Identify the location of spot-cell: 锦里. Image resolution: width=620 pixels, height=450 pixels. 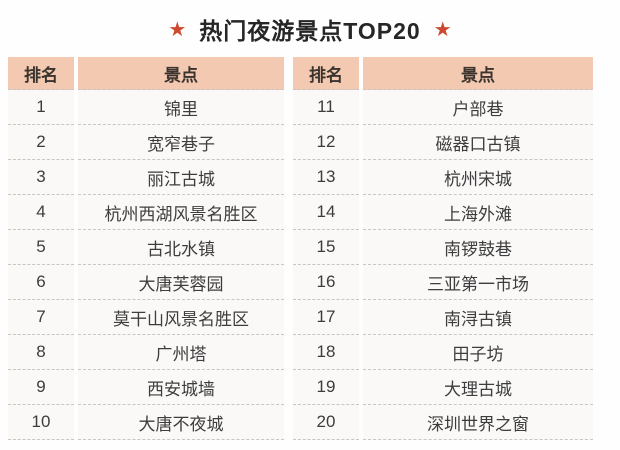
(181, 107).